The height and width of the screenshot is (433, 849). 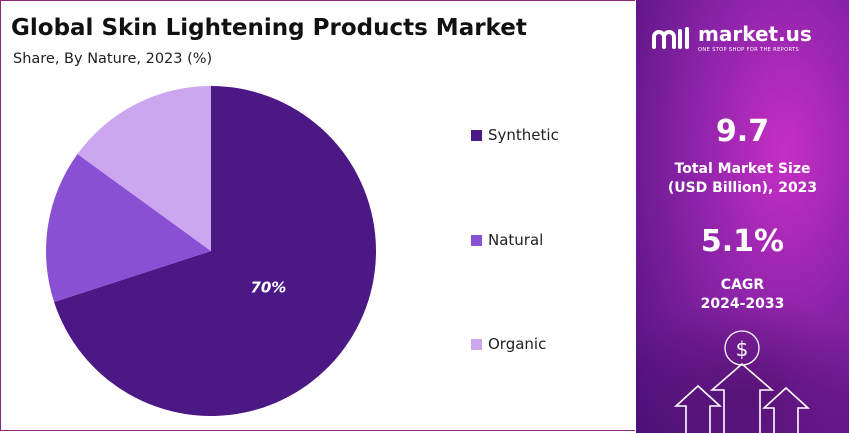 I want to click on legend-item-organic: Organic, so click(x=508, y=344).